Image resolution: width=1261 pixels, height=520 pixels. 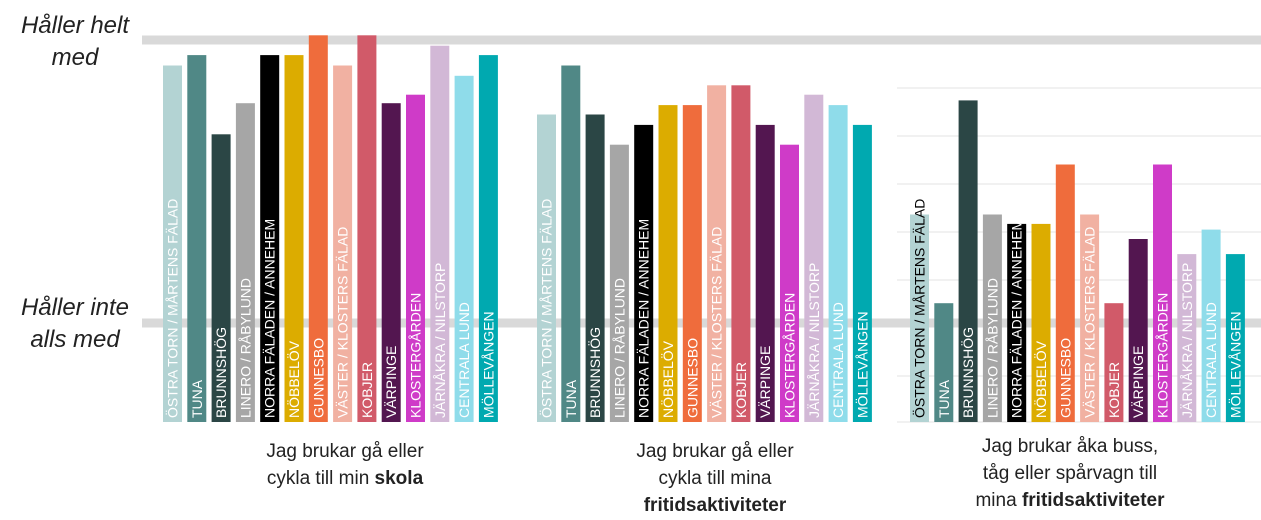 I want to click on y-axis-bottom-label: Håller inte alls med, so click(x=75, y=323).